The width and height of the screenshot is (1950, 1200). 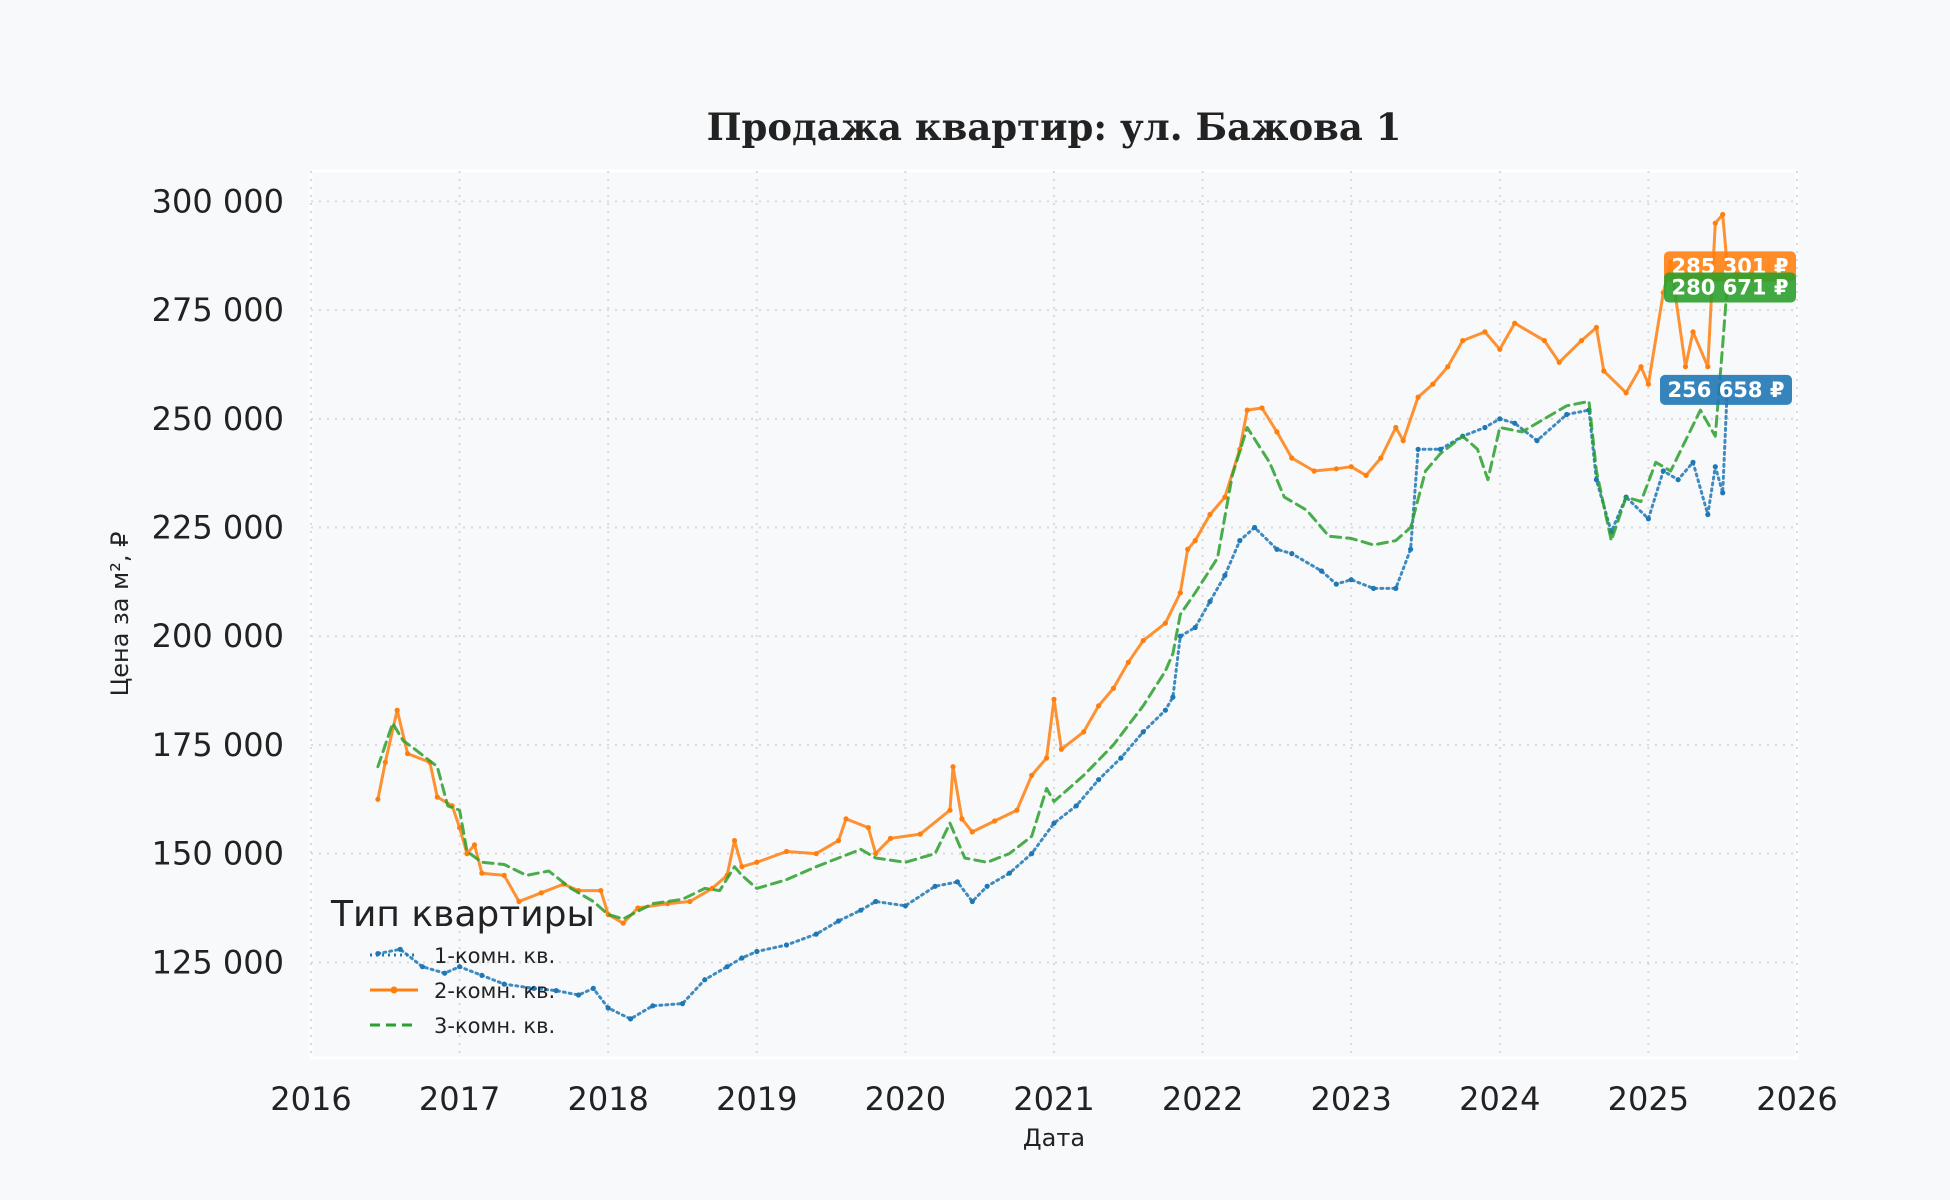 I want to click on legend-label-1: 1-комн. кв., so click(x=494, y=956).